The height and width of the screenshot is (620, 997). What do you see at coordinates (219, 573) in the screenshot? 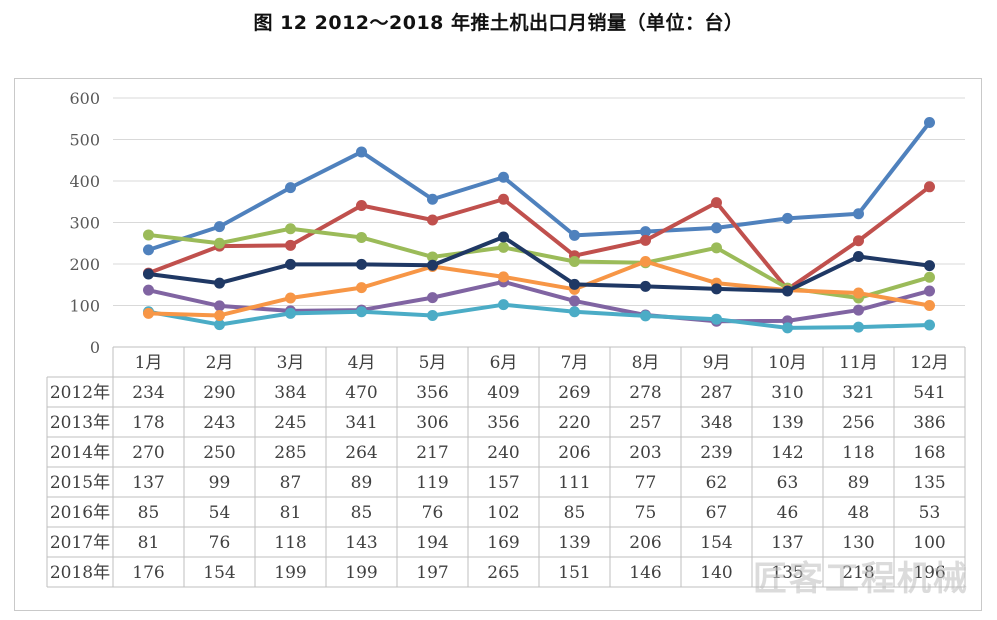
I see `data-label: 154` at bounding box center [219, 573].